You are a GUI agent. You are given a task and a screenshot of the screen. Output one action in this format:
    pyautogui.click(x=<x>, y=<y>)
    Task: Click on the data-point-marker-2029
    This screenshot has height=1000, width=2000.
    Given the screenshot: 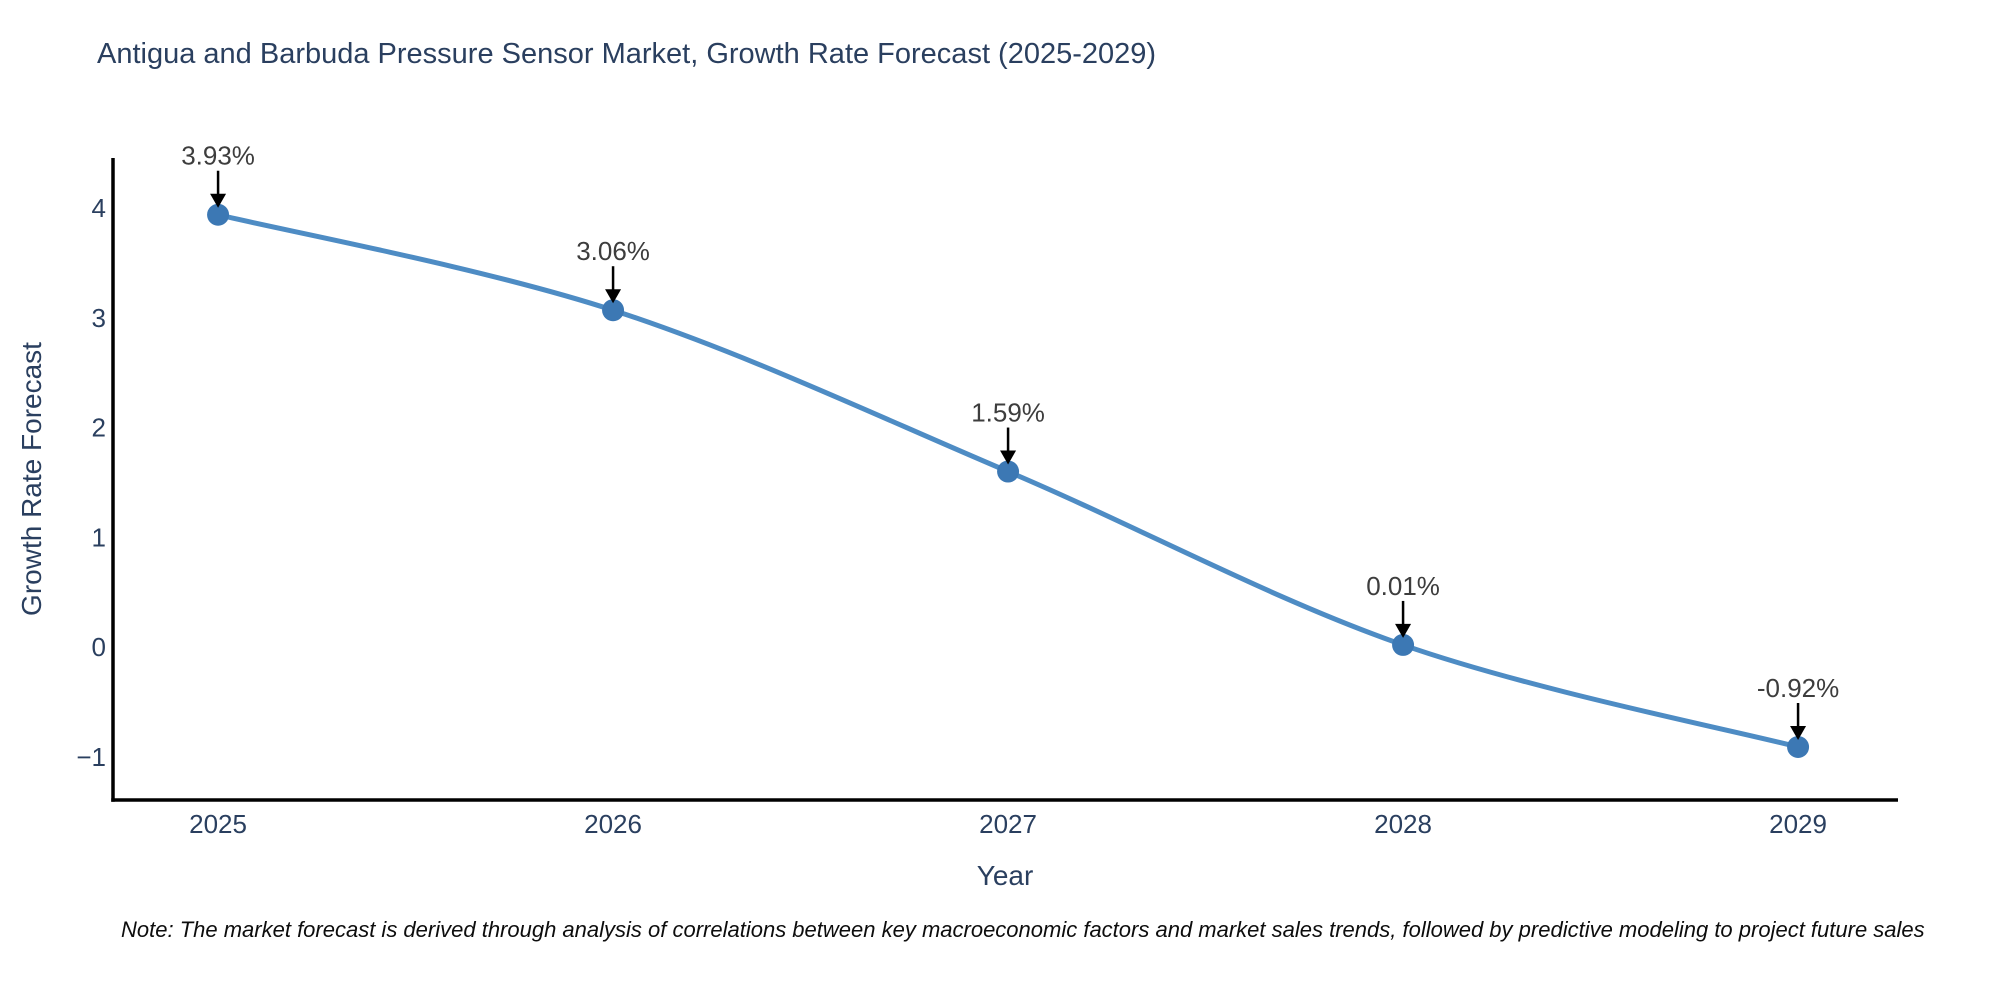 What is the action you would take?
    pyautogui.click(x=1798, y=746)
    